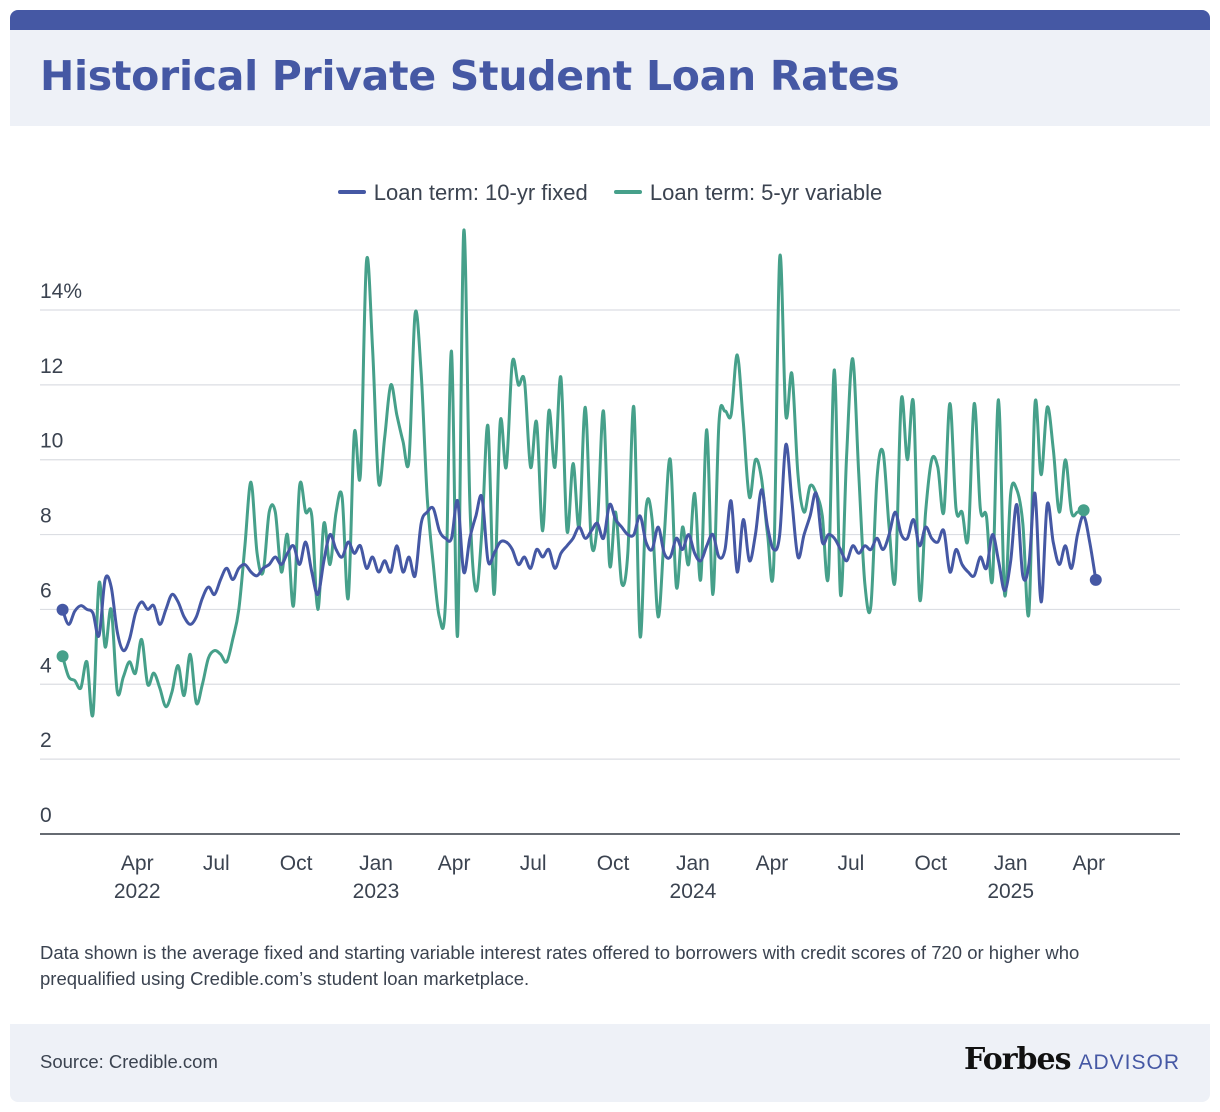  What do you see at coordinates (1017, 1059) in the screenshot?
I see `brand-forbes-wordmark: Forbes` at bounding box center [1017, 1059].